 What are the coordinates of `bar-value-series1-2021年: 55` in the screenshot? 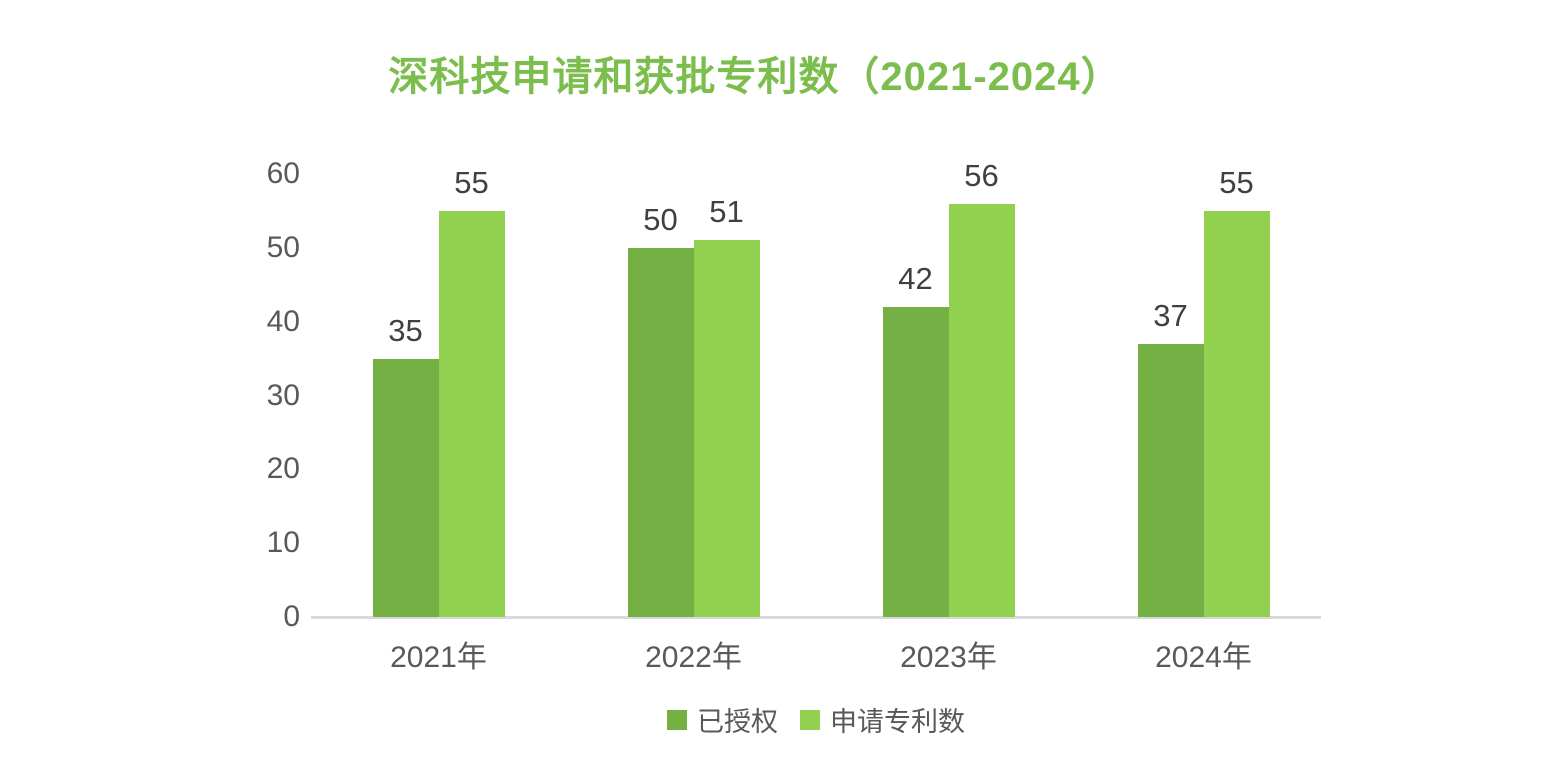 It's located at (471, 182).